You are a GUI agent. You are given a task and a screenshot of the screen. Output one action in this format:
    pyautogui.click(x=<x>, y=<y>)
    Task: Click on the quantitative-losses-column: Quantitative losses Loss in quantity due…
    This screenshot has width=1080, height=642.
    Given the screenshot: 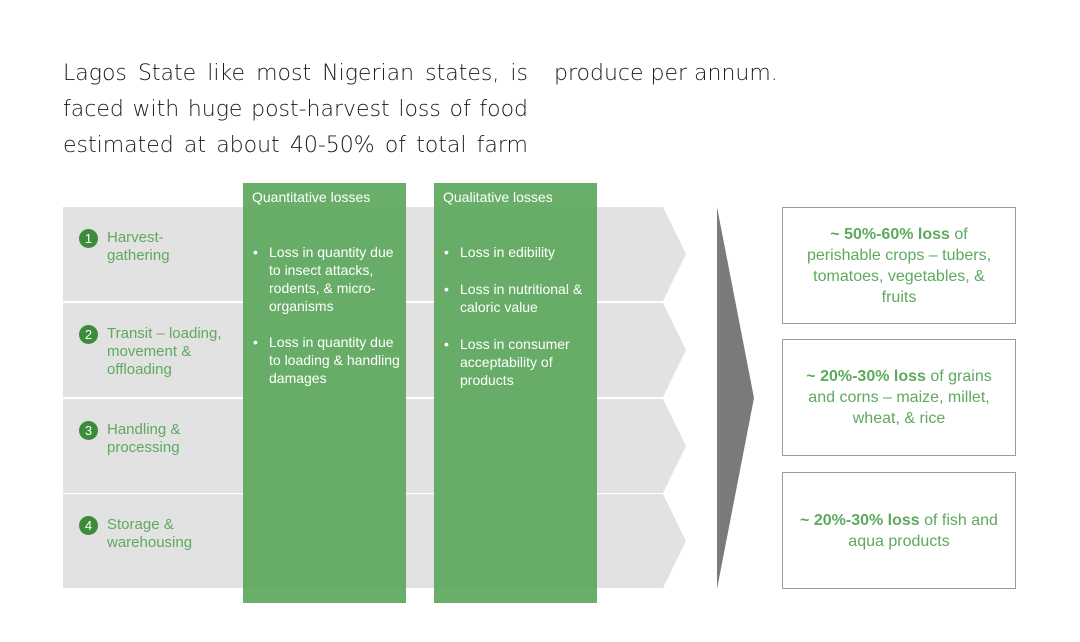 What is the action you would take?
    pyautogui.click(x=324, y=393)
    